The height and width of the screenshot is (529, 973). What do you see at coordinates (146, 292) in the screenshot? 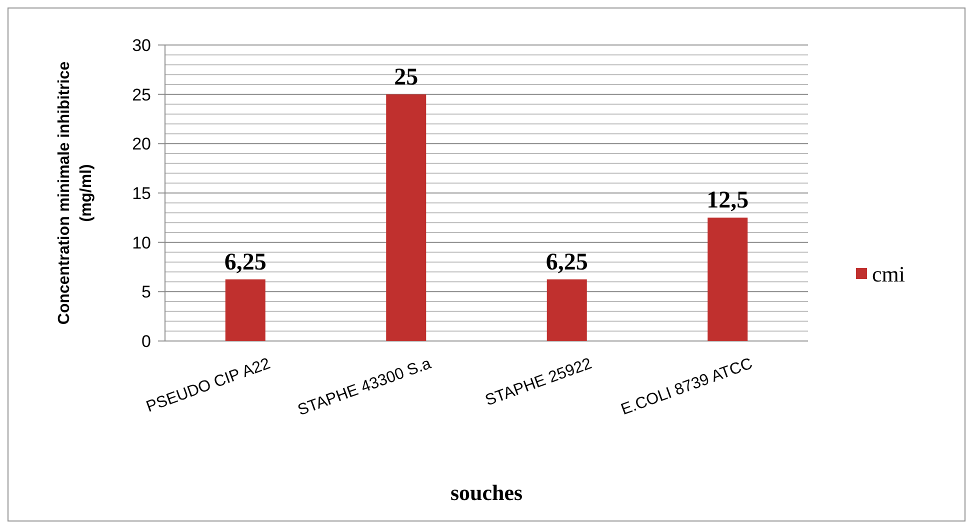
I see `y-tick-label: 5` at bounding box center [146, 292].